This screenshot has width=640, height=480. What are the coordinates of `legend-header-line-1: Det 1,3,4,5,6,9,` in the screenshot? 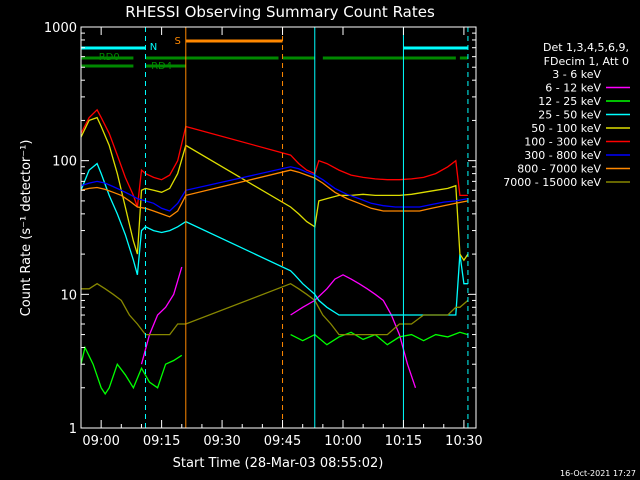 It's located at (586, 47).